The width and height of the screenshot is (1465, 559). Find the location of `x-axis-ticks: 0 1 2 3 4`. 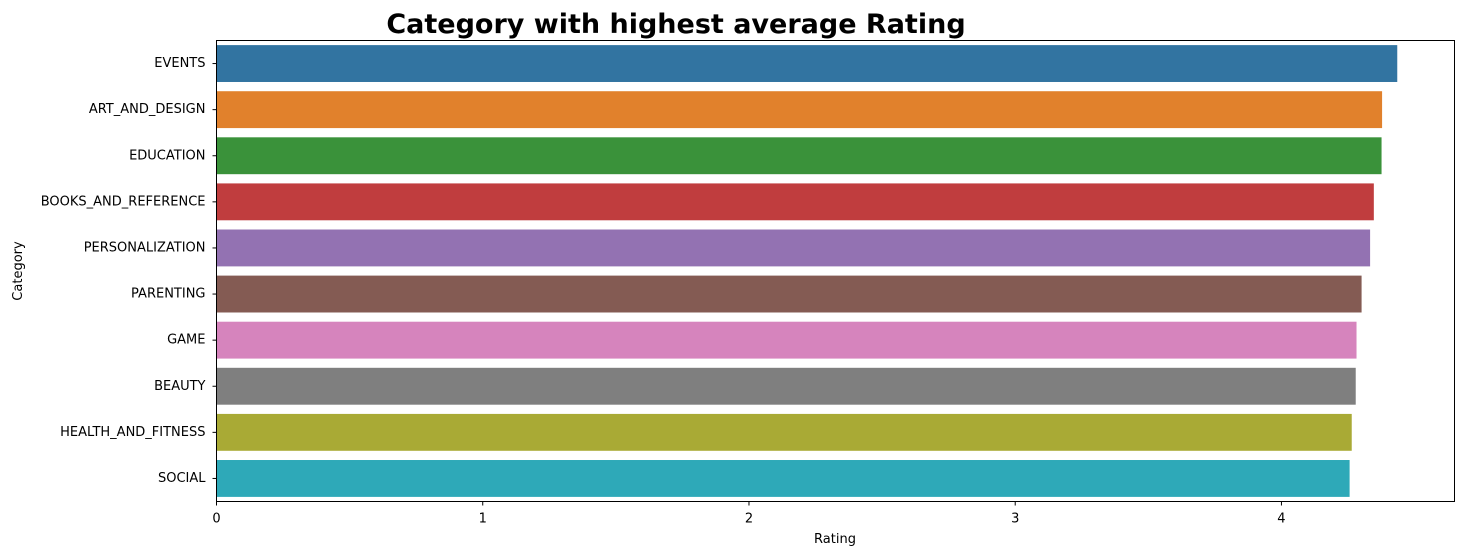

x-axis-ticks: 0 1 2 3 4 is located at coordinates (749, 514).